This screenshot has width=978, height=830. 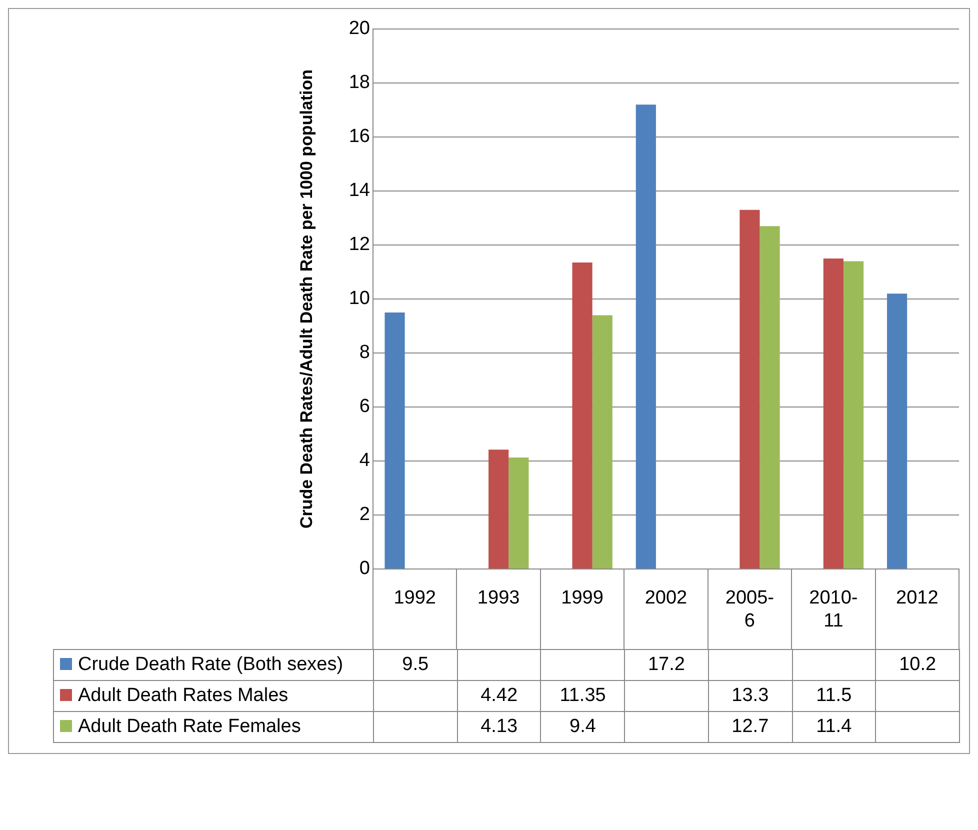 What do you see at coordinates (499, 727) in the screenshot?
I see `data-label: 4.13` at bounding box center [499, 727].